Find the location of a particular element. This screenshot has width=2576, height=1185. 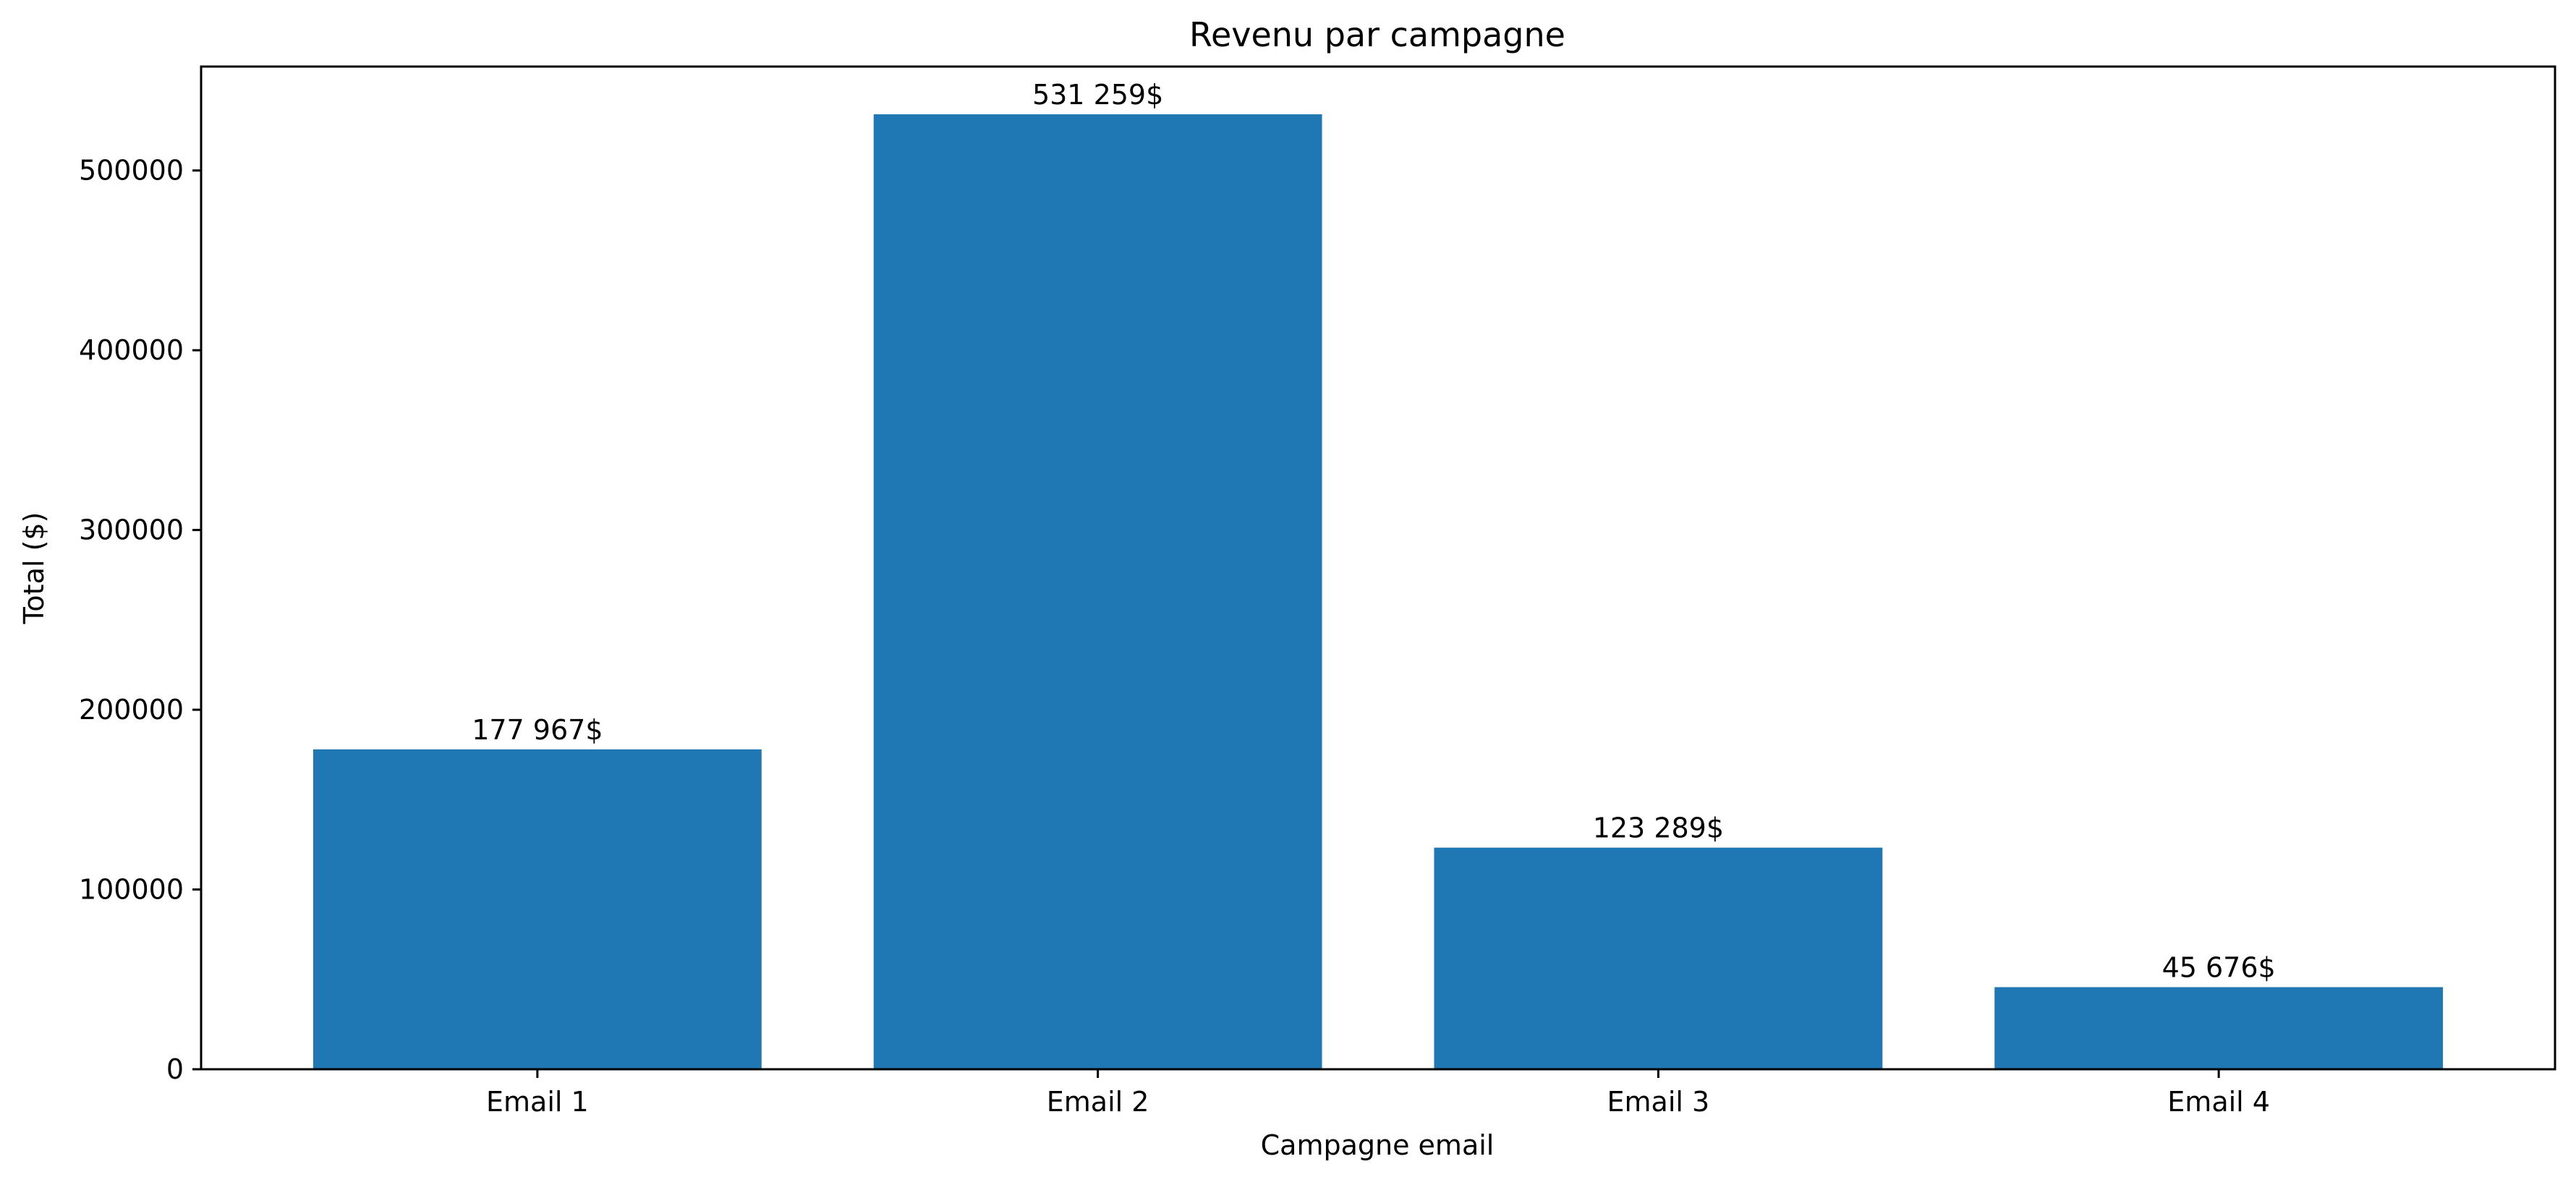

y-tick-label: 300000 is located at coordinates (131, 530).